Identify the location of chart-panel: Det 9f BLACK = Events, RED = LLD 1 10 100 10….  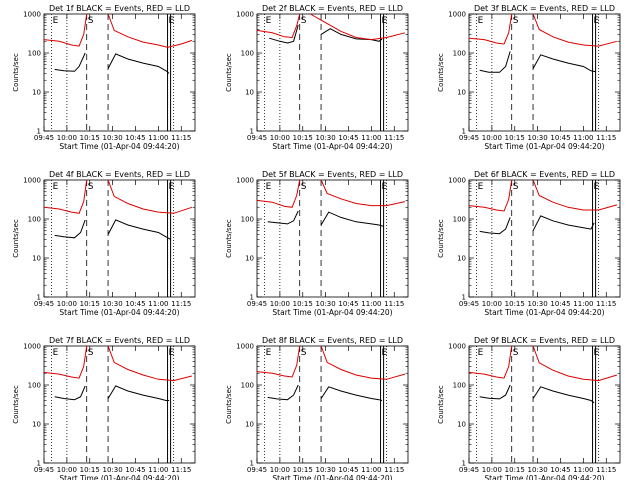
(529, 408).